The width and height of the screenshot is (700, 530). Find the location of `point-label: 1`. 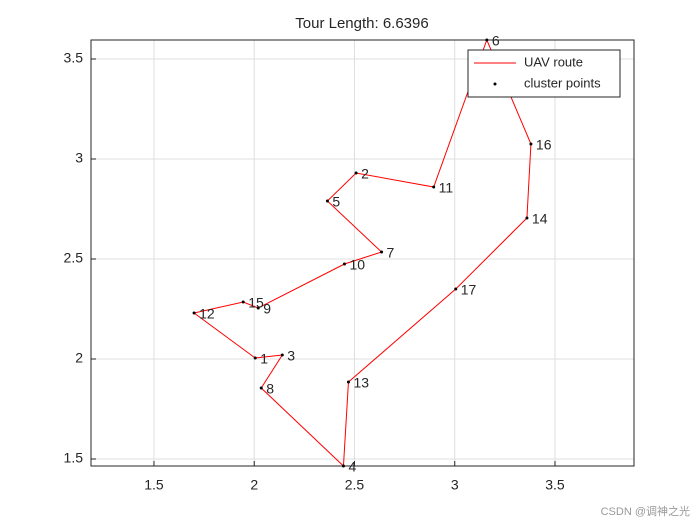

point-label: 1 is located at coordinates (264, 359).